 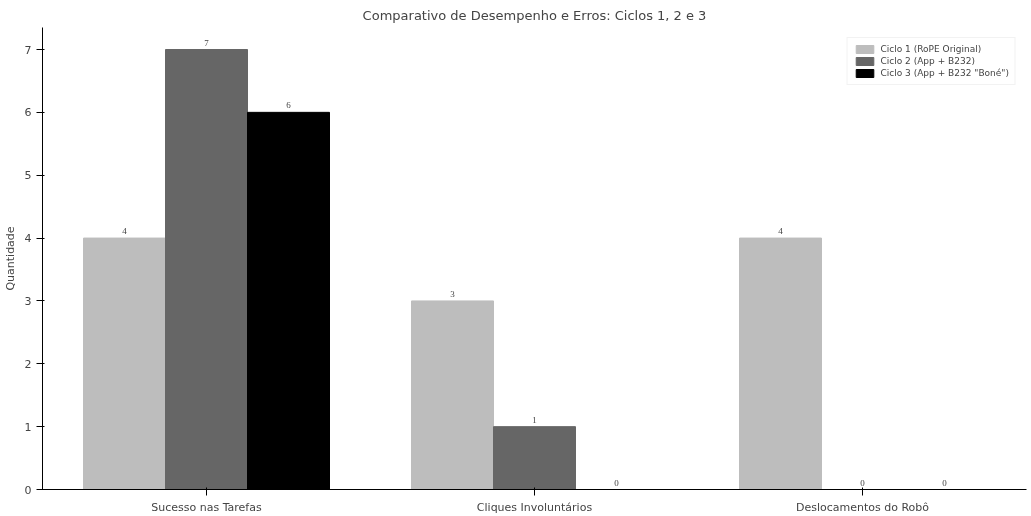 What do you see at coordinates (534, 507) in the screenshot?
I see `x-tick-label: Cliques Involuntários` at bounding box center [534, 507].